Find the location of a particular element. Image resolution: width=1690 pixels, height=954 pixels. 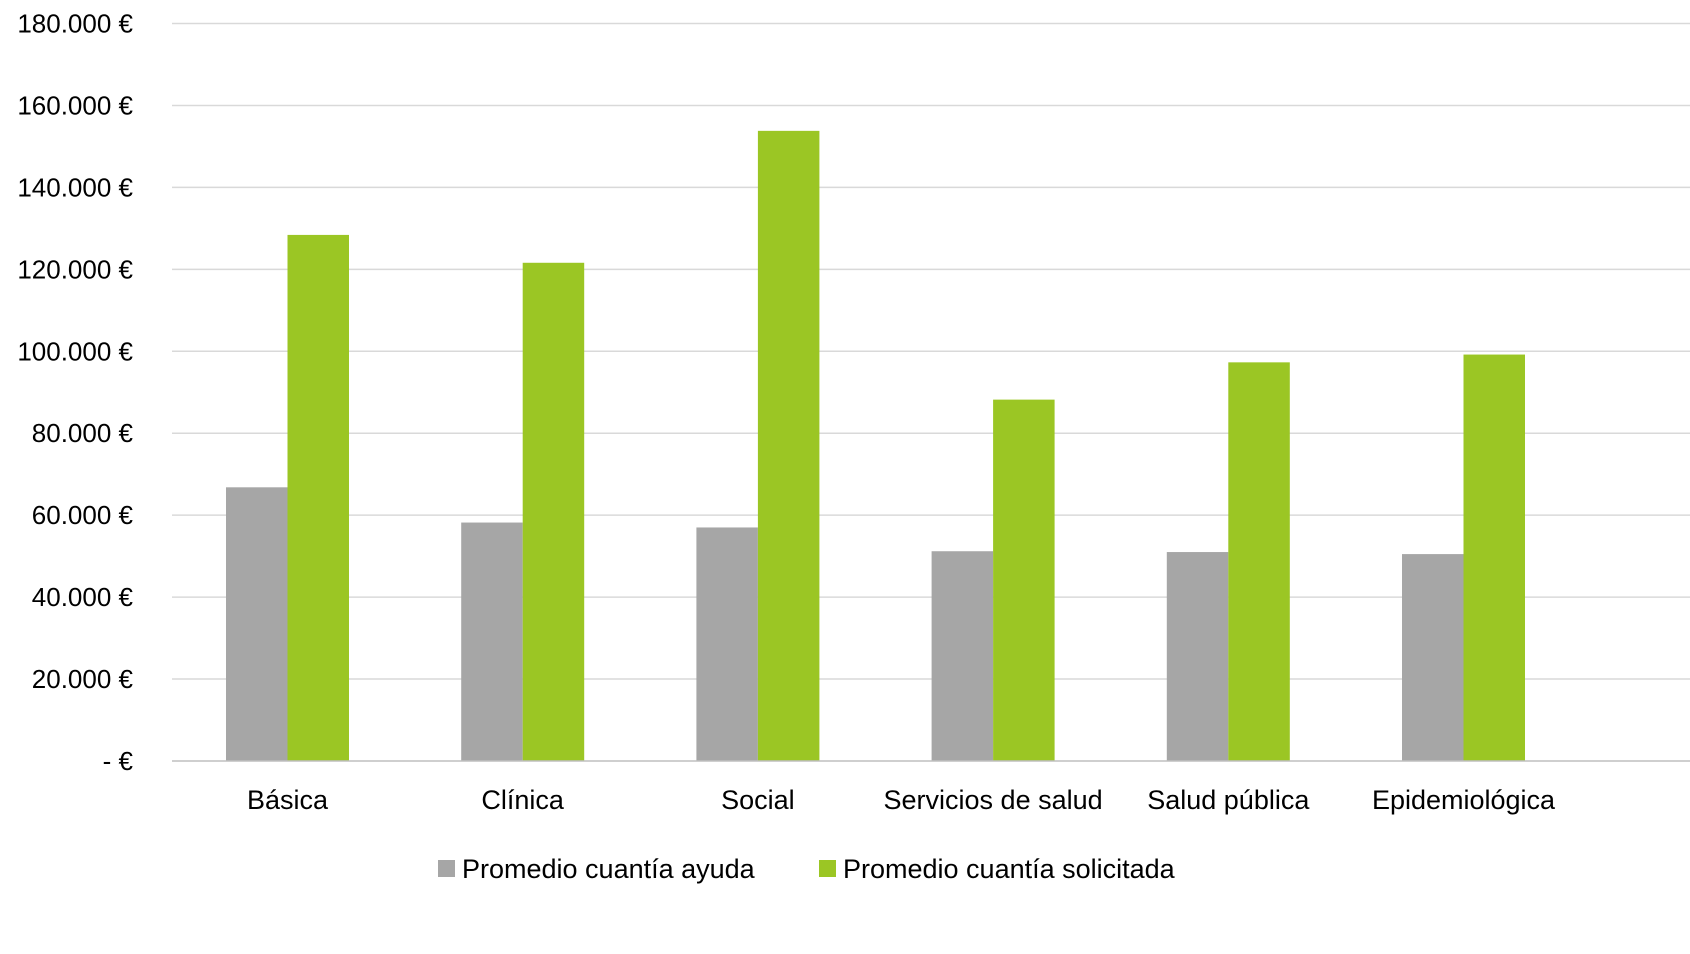

y-tick-label: 140.000 € is located at coordinates (75, 187).